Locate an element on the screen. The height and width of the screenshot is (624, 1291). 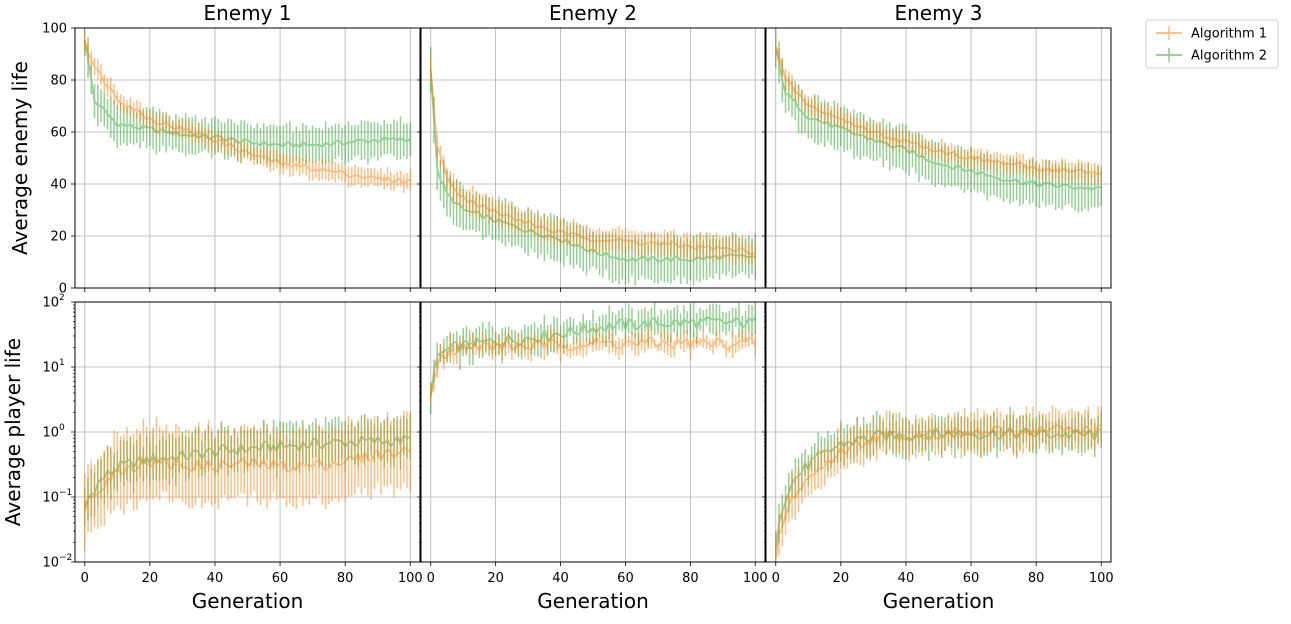
y-tick-exponent: −1 is located at coordinates (65, 493).